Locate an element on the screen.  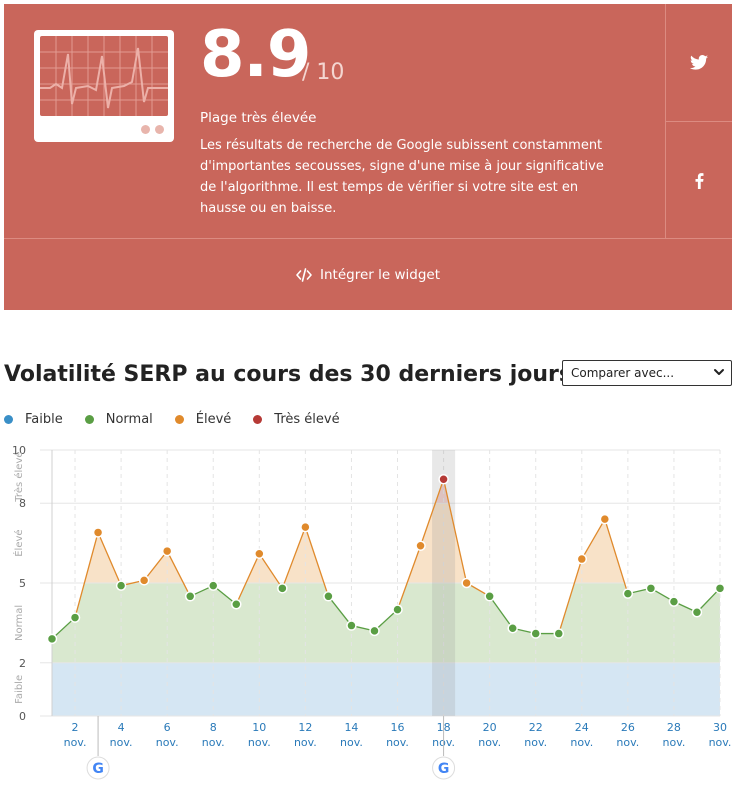
twitter-share-button is located at coordinates (699, 62).